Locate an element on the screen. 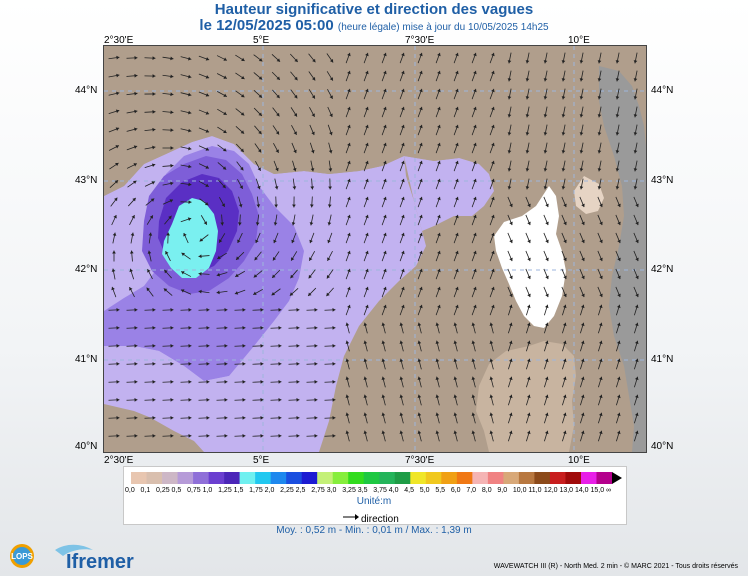  lat-label-right-44n: 44°N is located at coordinates (662, 90).